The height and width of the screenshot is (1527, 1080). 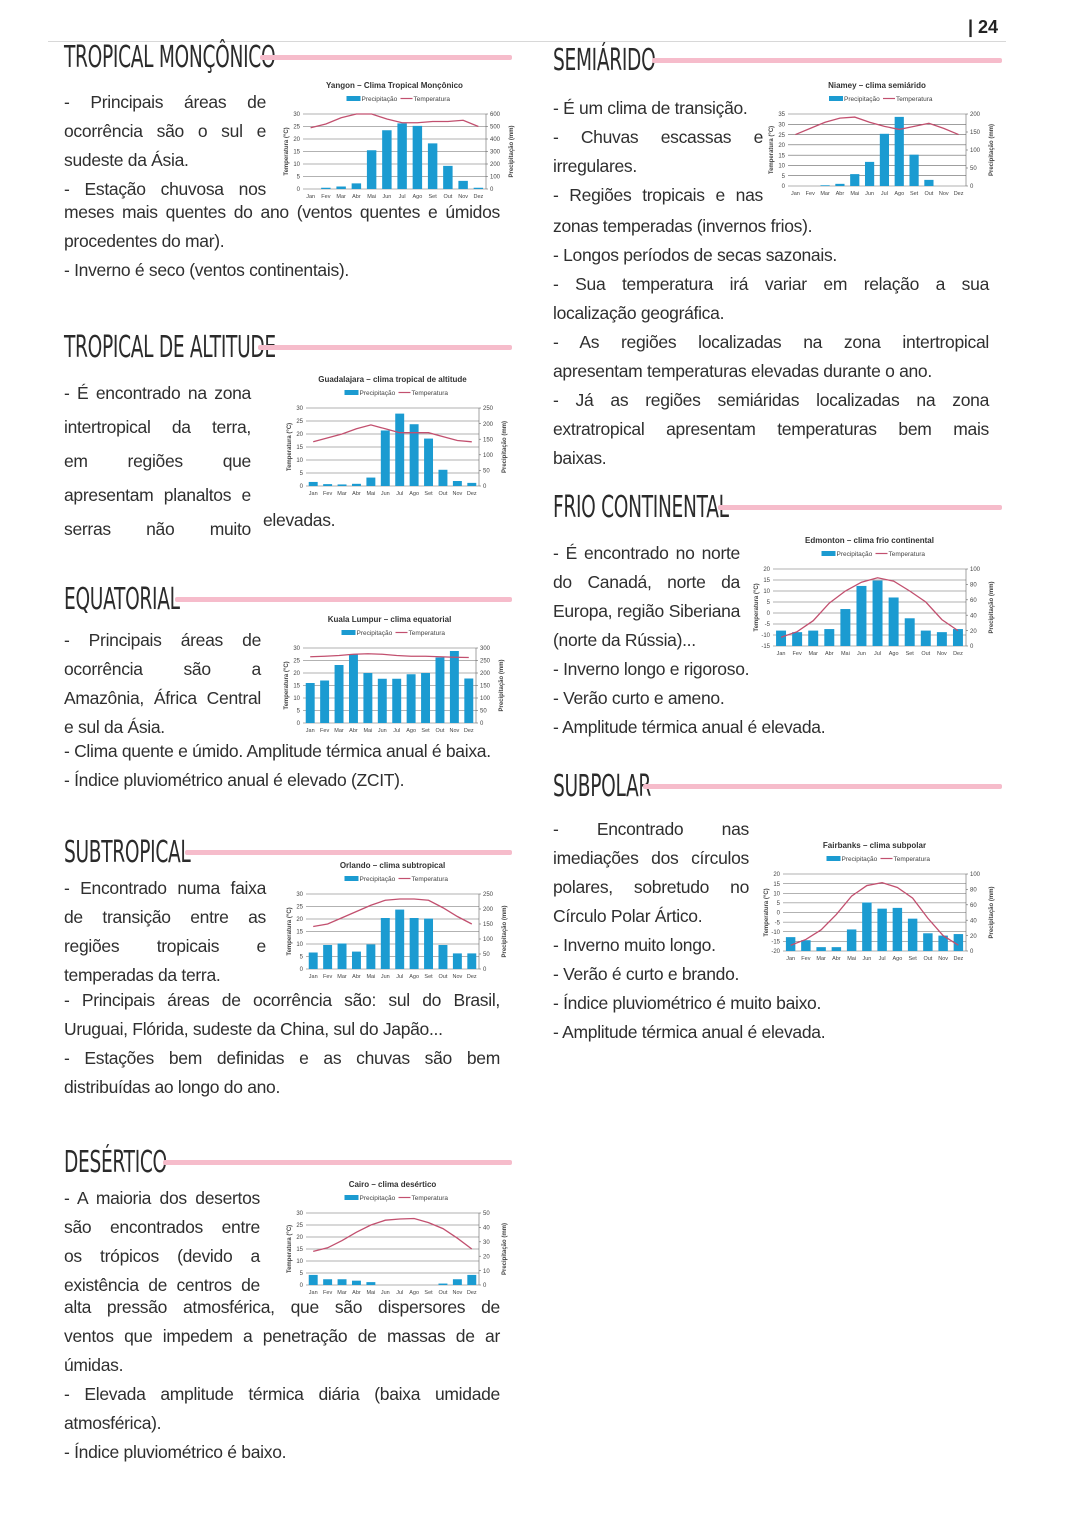 I want to click on precip-bar-set, so click(x=909, y=632).